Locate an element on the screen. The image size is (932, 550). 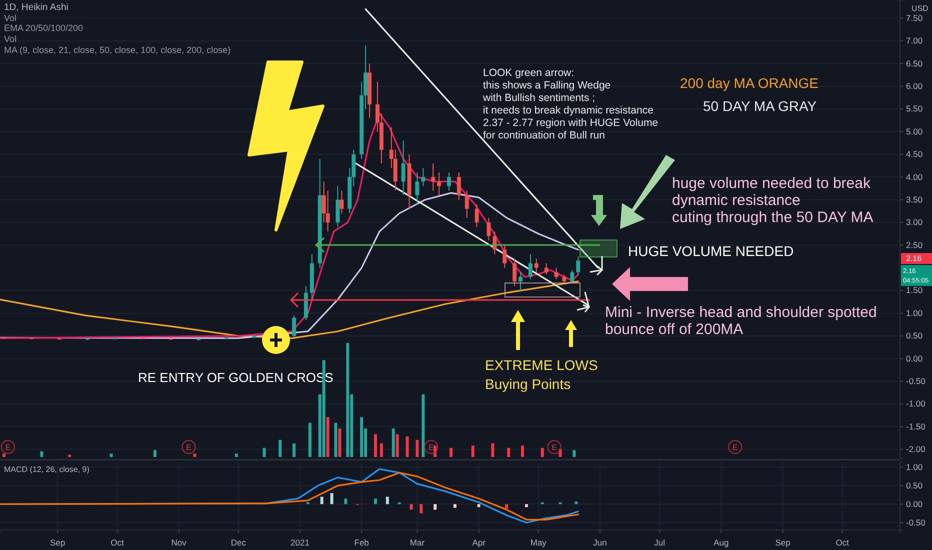
y-tick-label: -2.00 is located at coordinates (916, 449).